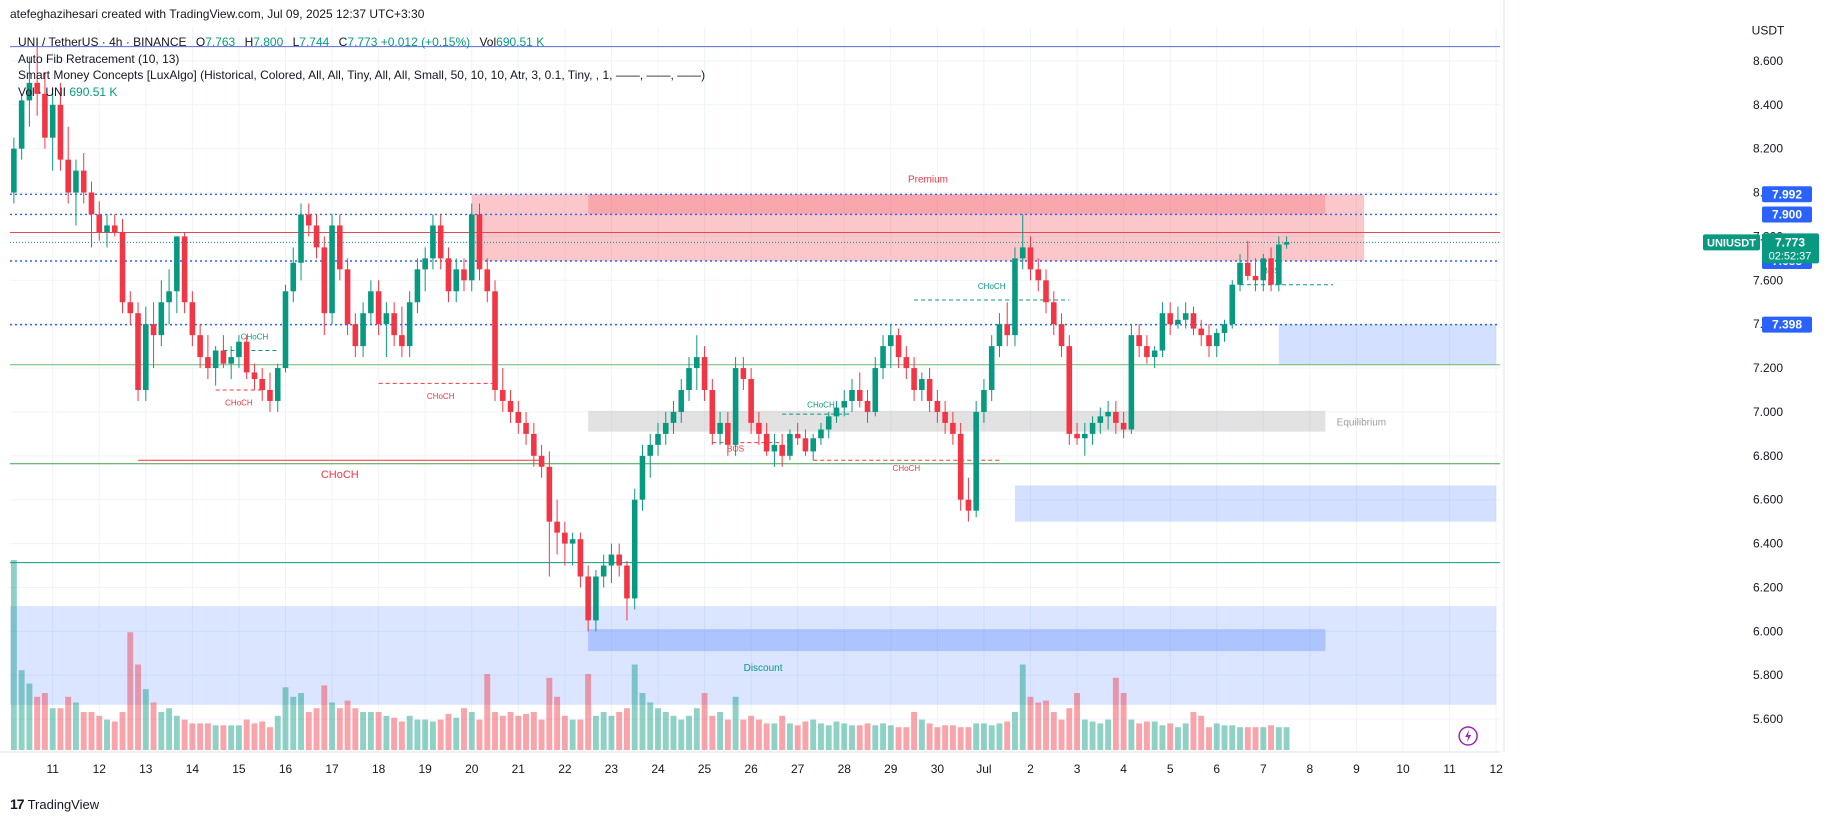 Image resolution: width=1835 pixels, height=822 pixels. What do you see at coordinates (1496, 769) in the screenshot?
I see `time-tick-label: 12` at bounding box center [1496, 769].